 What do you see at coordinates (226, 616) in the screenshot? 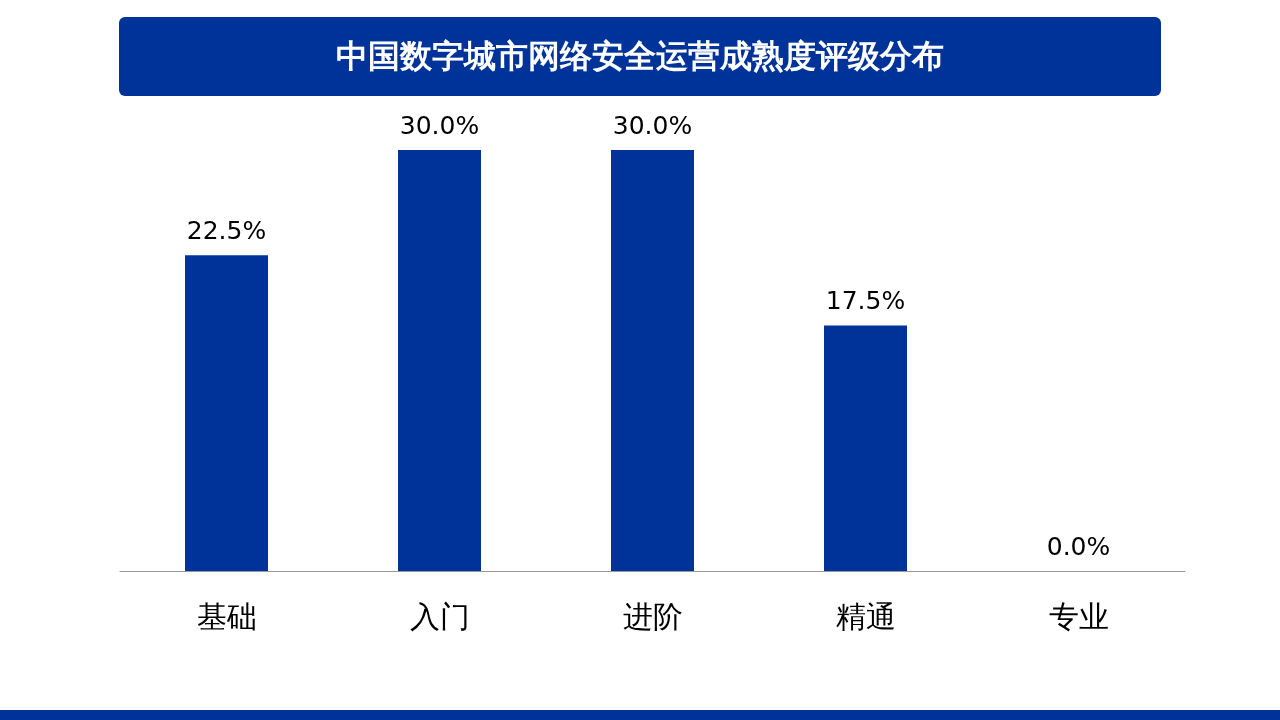
I see `x-tick-label: 基础` at bounding box center [226, 616].